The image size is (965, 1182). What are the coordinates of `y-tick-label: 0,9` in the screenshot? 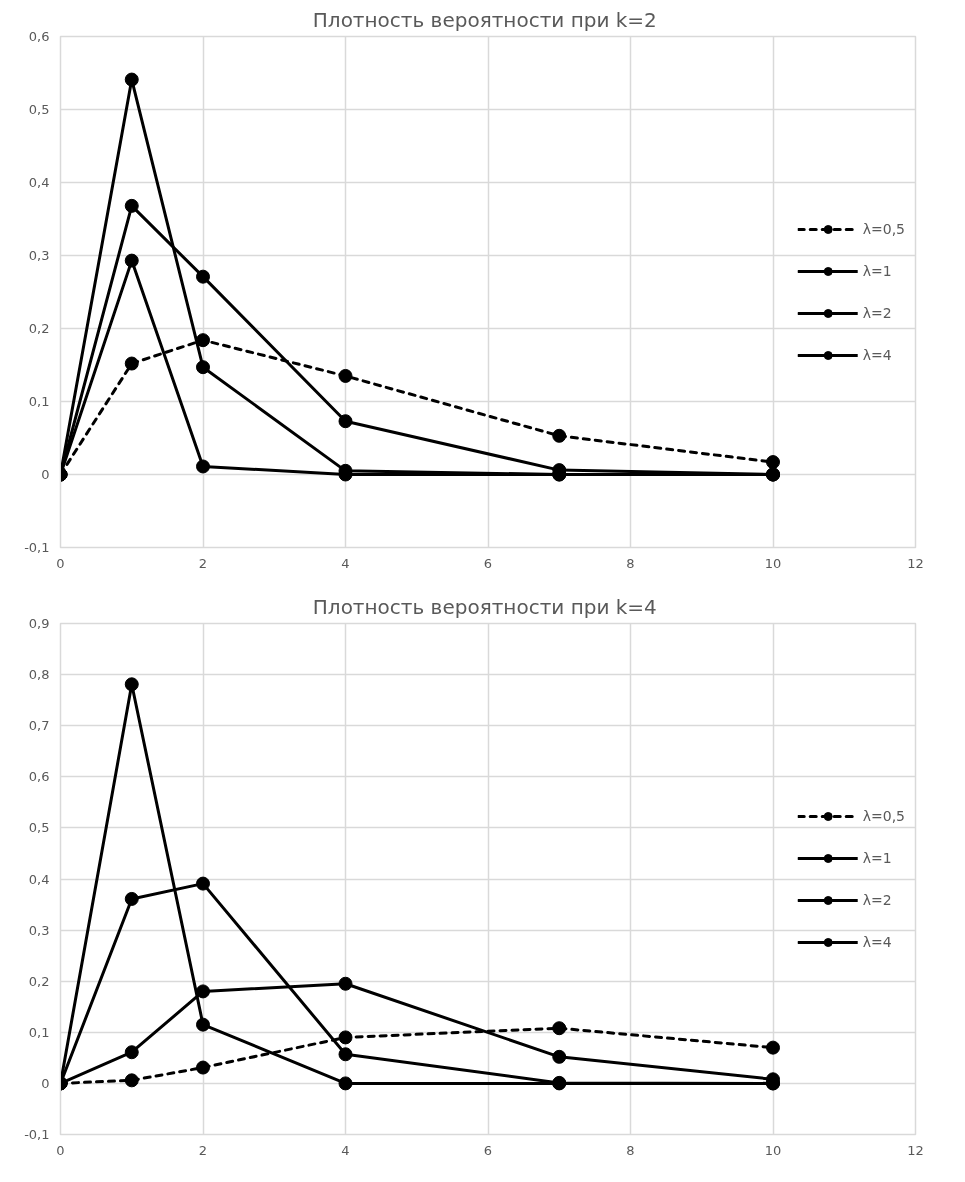 It's located at (39, 623).